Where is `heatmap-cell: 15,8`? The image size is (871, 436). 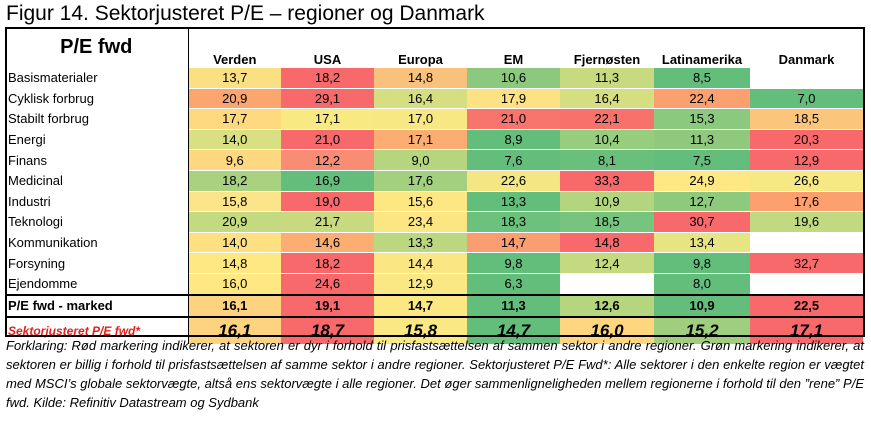 heatmap-cell: 15,8 is located at coordinates (234, 201).